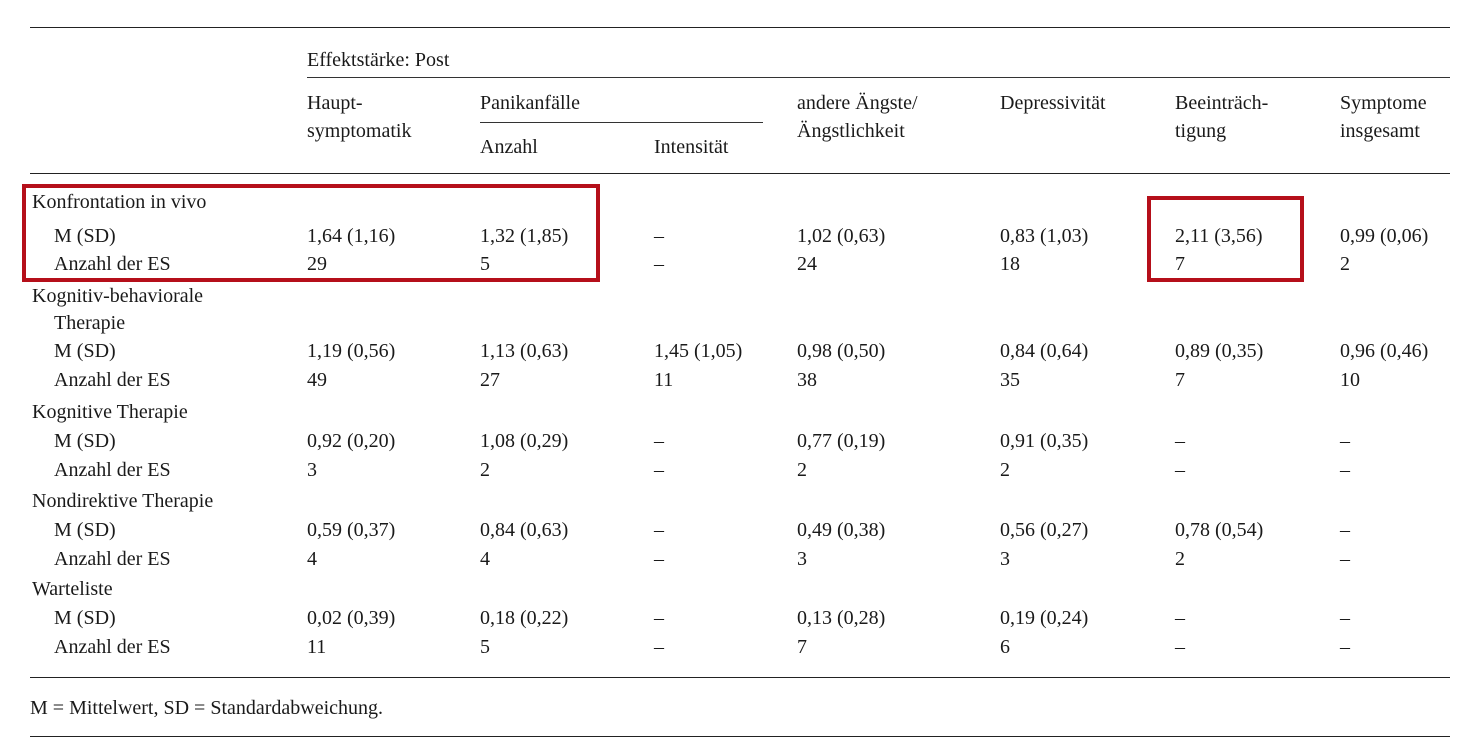 The height and width of the screenshot is (749, 1467). Describe the element at coordinates (740, 736) in the screenshot. I see `footnote-bottom-rule` at that location.